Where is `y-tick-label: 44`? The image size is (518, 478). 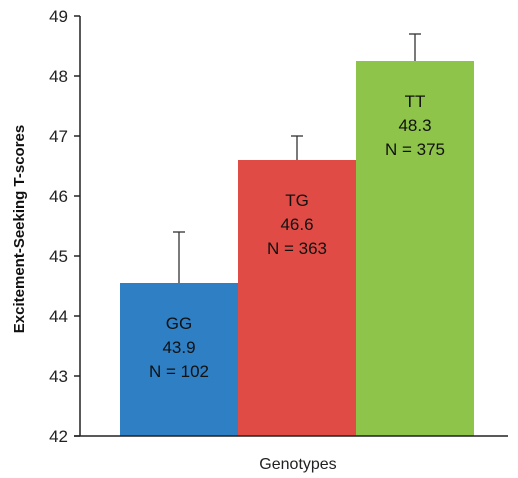
y-tick-label: 44 is located at coordinates (58, 316).